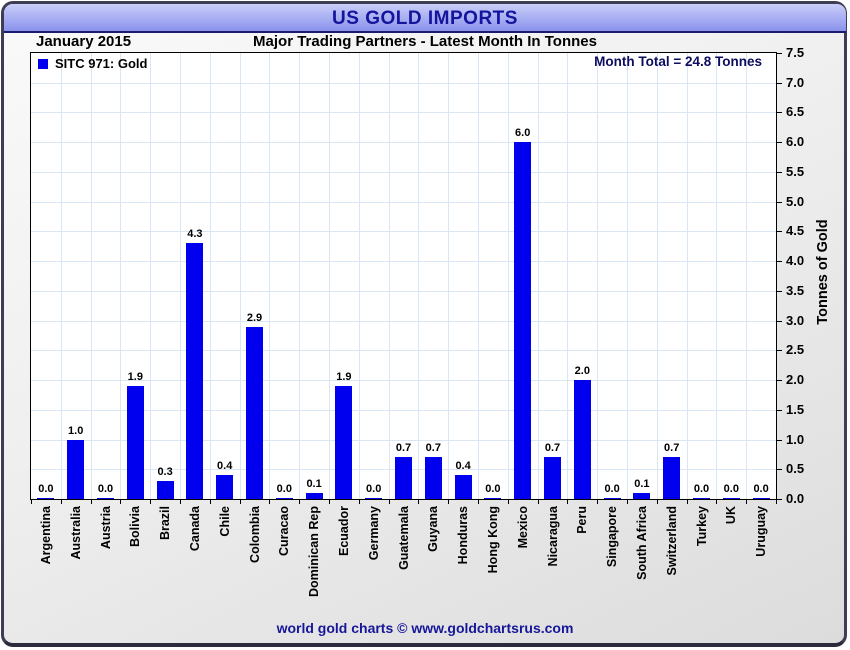  What do you see at coordinates (823, 272) in the screenshot?
I see `y-axis-title: Tonnes of Gold` at bounding box center [823, 272].